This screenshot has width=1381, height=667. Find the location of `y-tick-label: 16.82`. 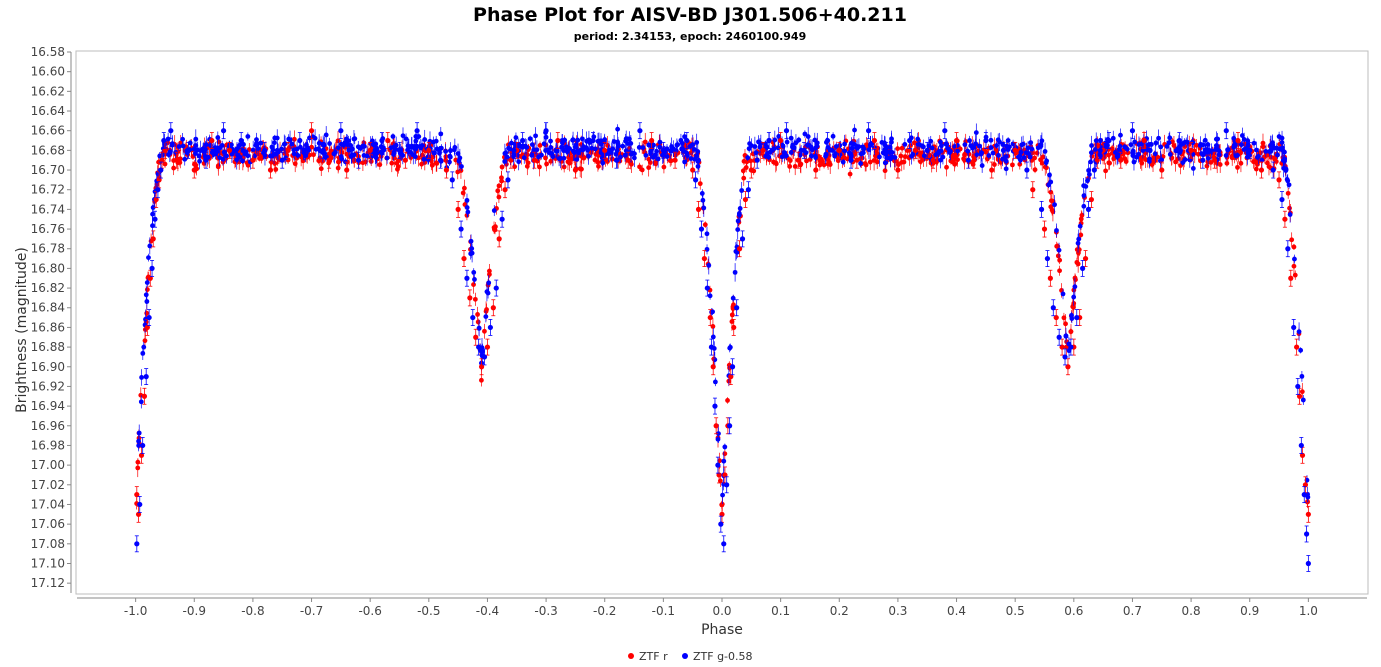

y-tick-label: 16.82 is located at coordinates (48, 288).